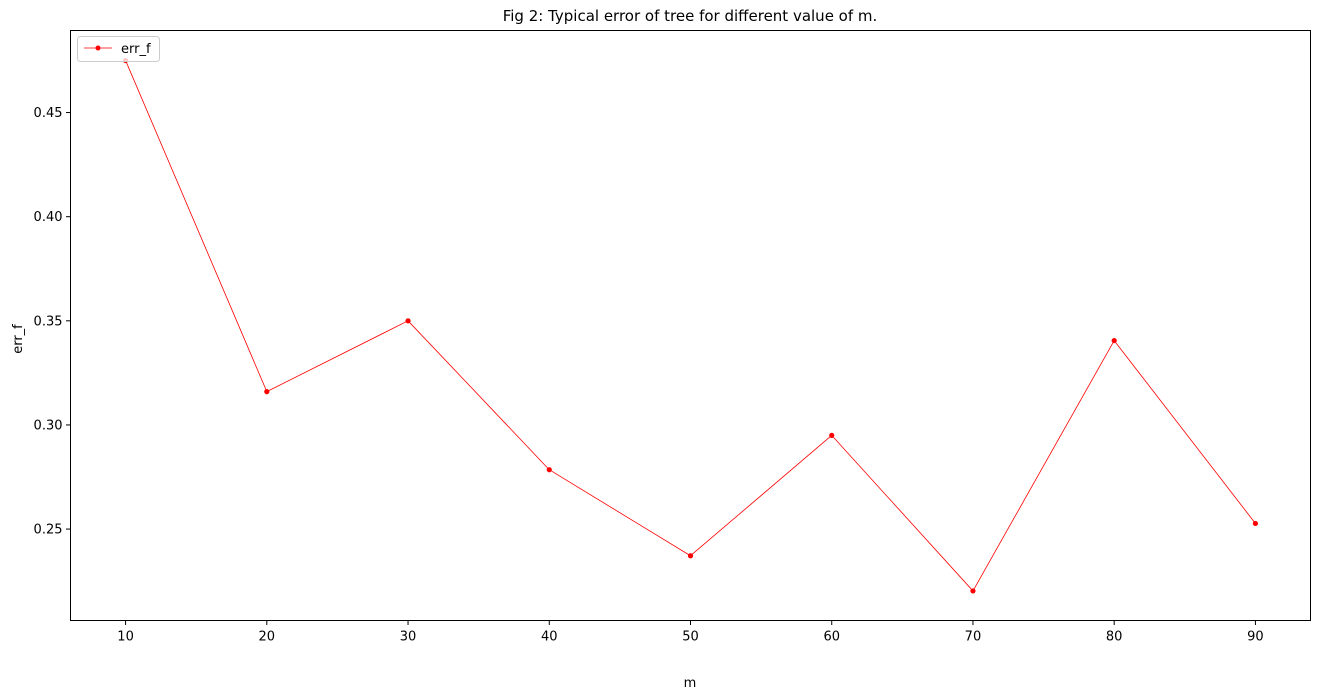  Describe the element at coordinates (48, 425) in the screenshot. I see `y-tick-label: 0.30` at that location.